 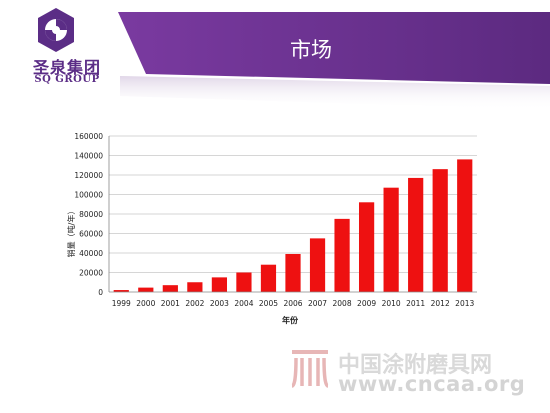 What do you see at coordinates (415, 303) in the screenshot?
I see `x-tick-label: 2011` at bounding box center [415, 303].